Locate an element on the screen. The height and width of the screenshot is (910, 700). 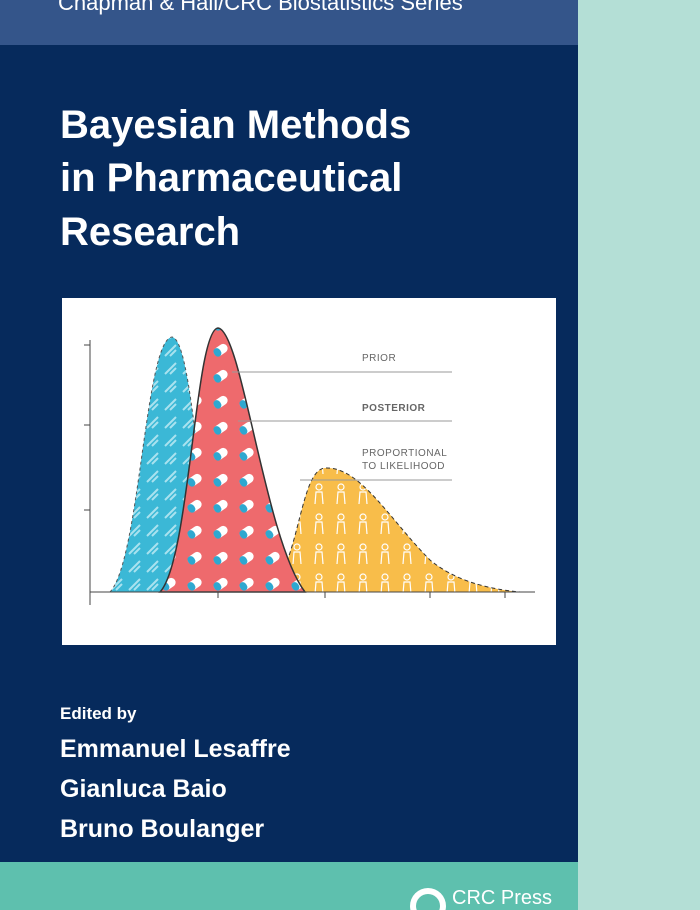
title-line: Research is located at coordinates (150, 232).